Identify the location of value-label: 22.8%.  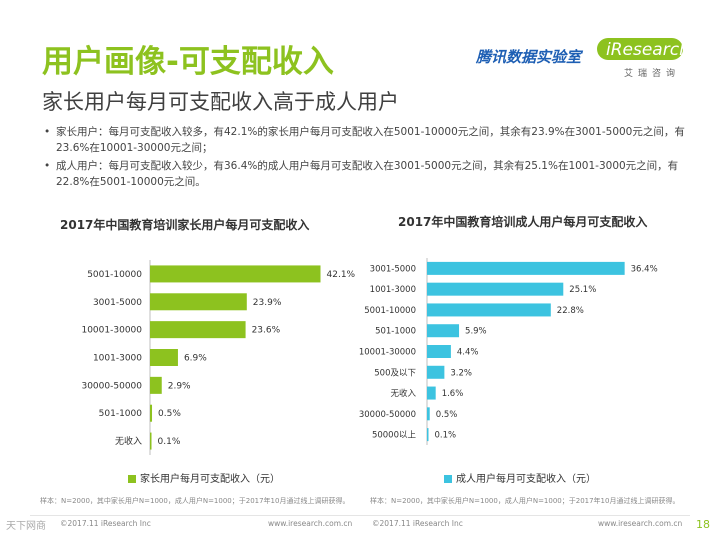
(570, 311).